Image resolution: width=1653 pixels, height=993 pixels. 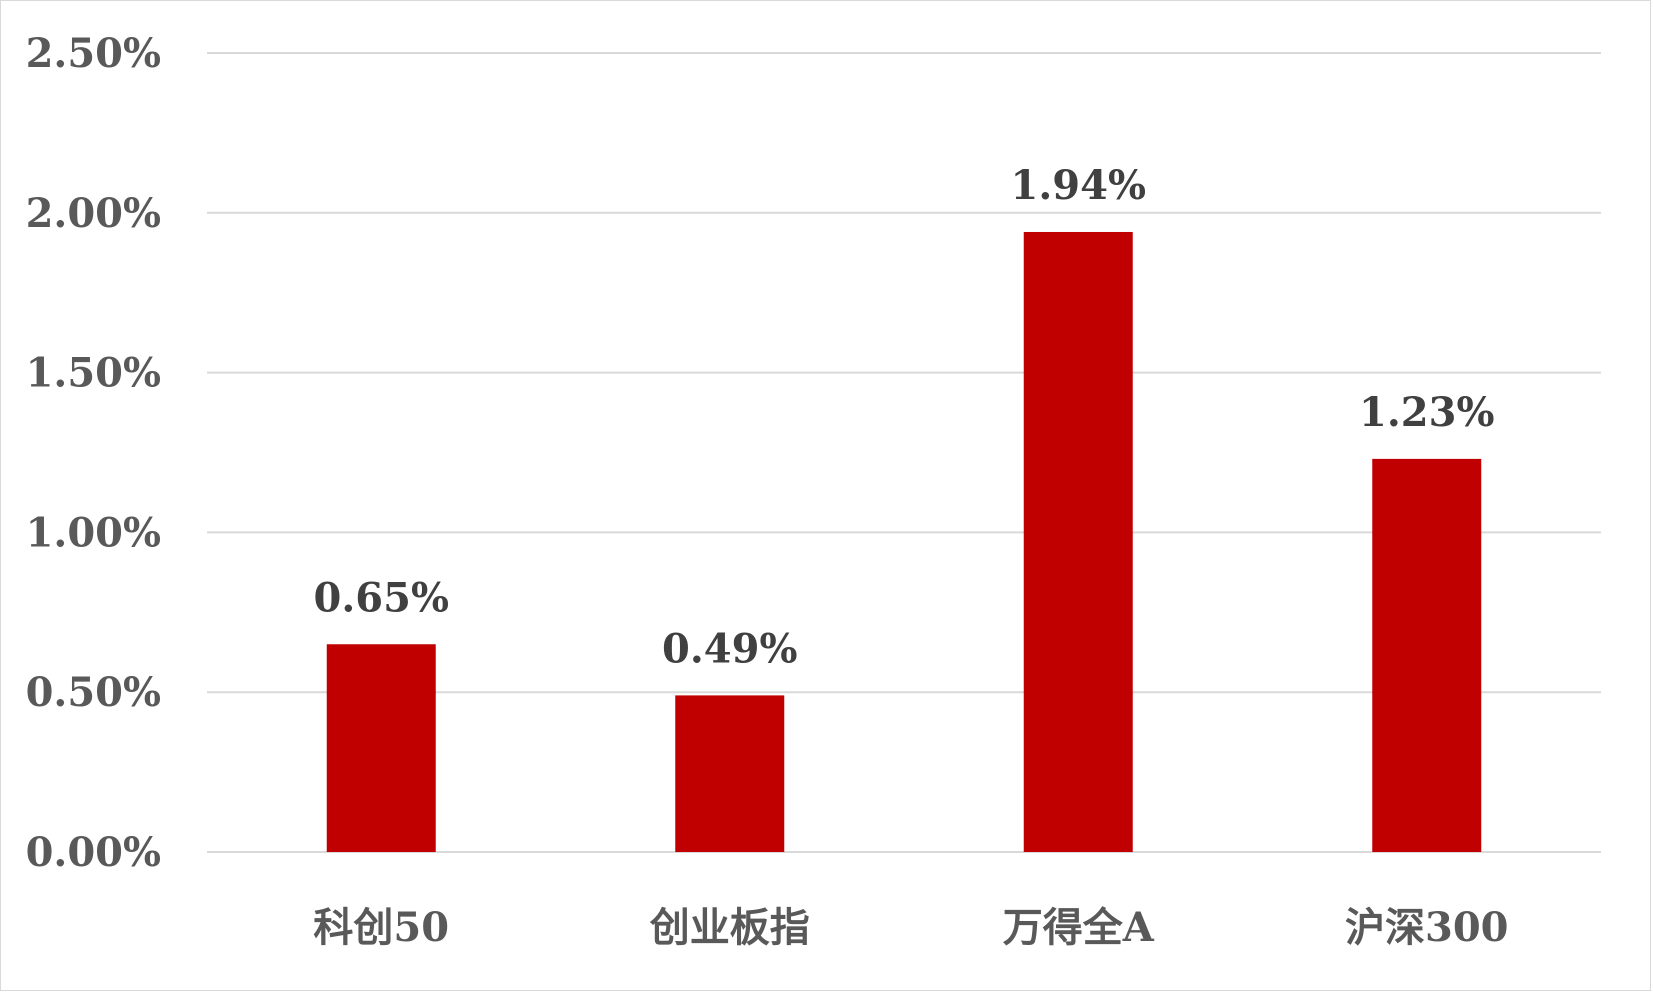 What do you see at coordinates (93, 852) in the screenshot?
I see `y-tick-label-0: 0.00%` at bounding box center [93, 852].